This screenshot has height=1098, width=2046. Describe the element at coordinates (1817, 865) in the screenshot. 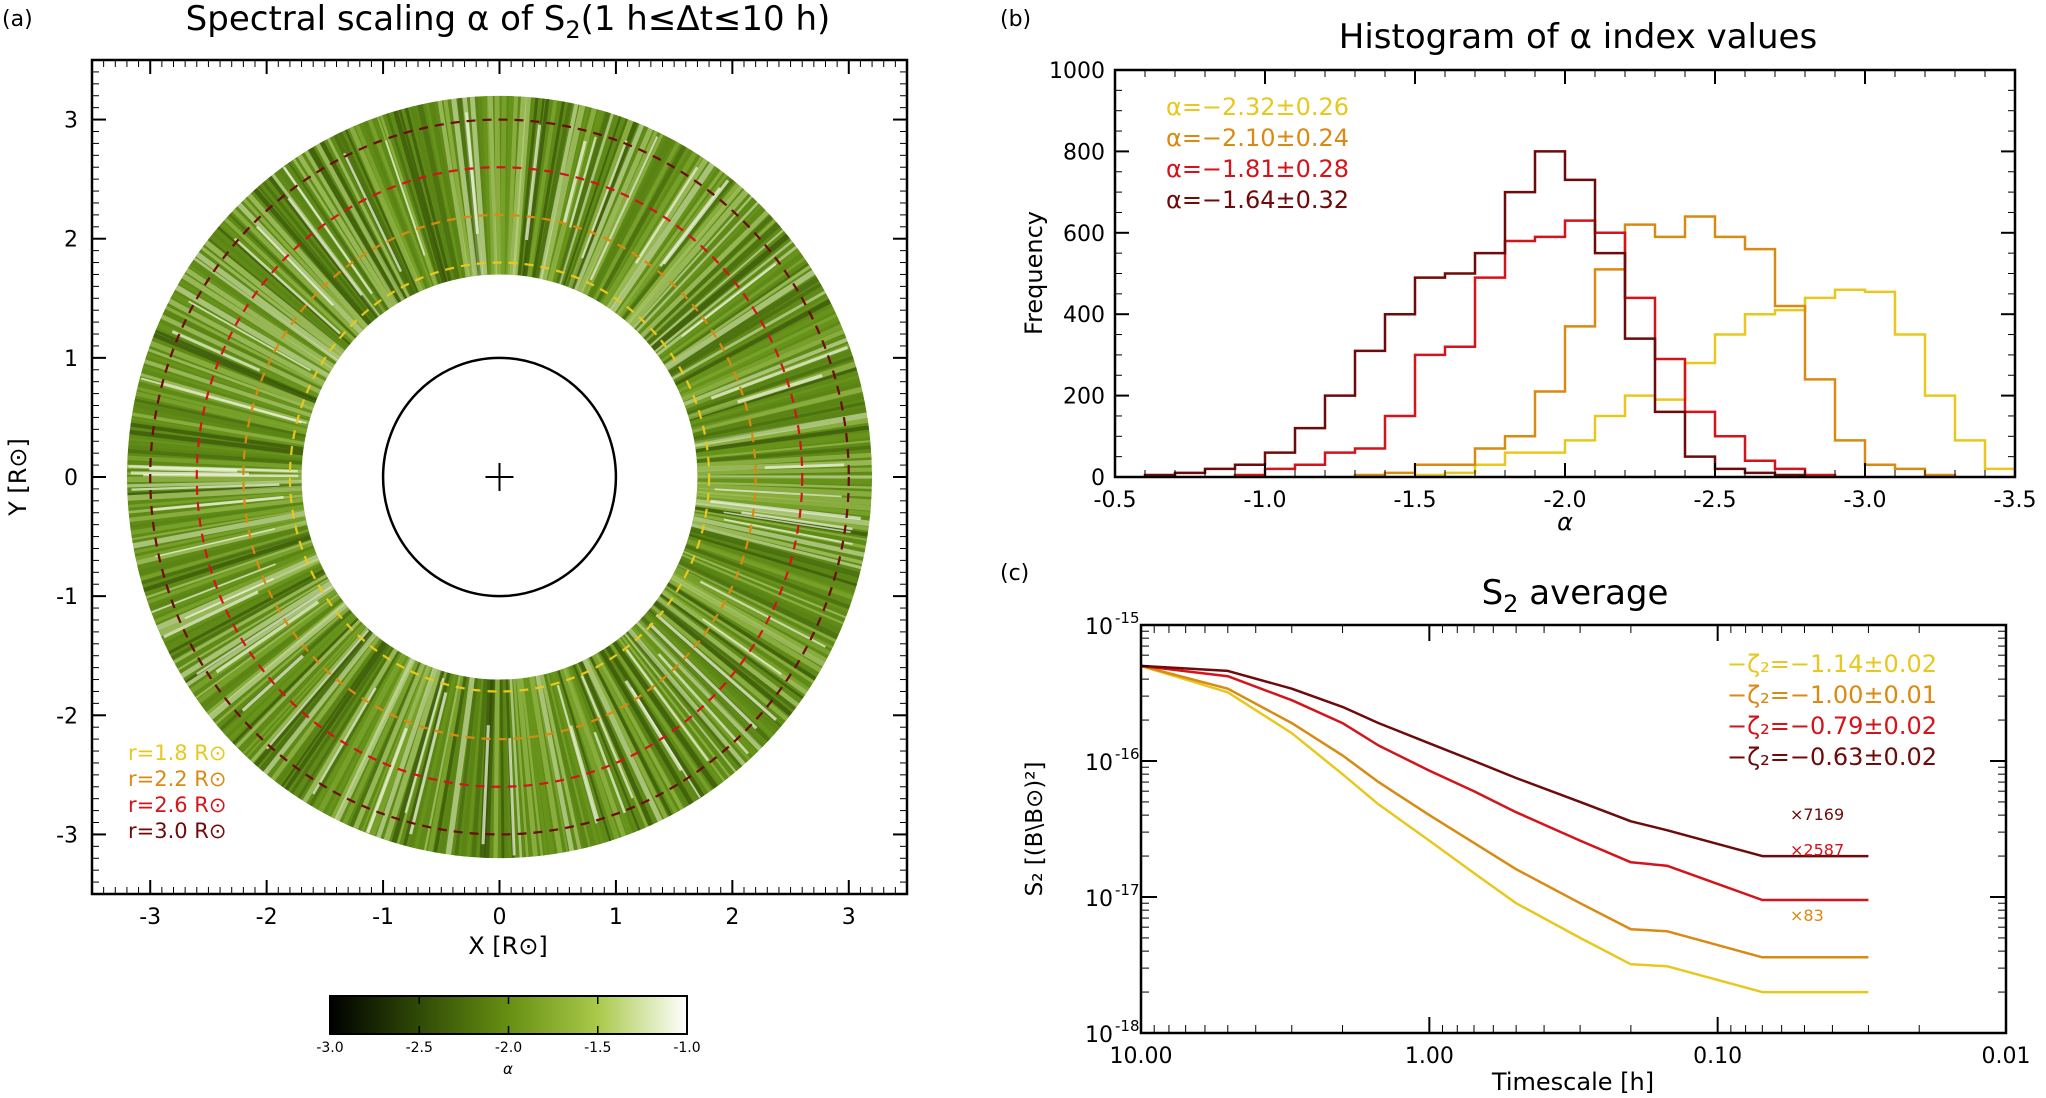

I see `scale-factor-labels: ×83 ×2587 ×7169` at that location.